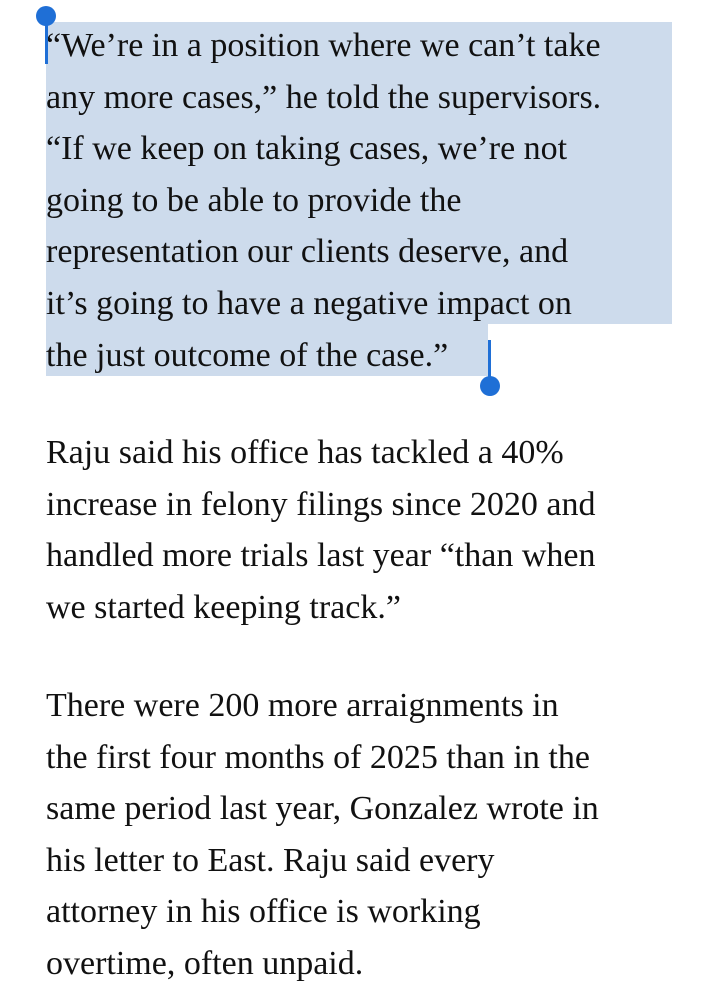 This screenshot has width=718, height=1000. What do you see at coordinates (302, 705) in the screenshot?
I see `paragraph-line: There were 200 more arraignments in` at bounding box center [302, 705].